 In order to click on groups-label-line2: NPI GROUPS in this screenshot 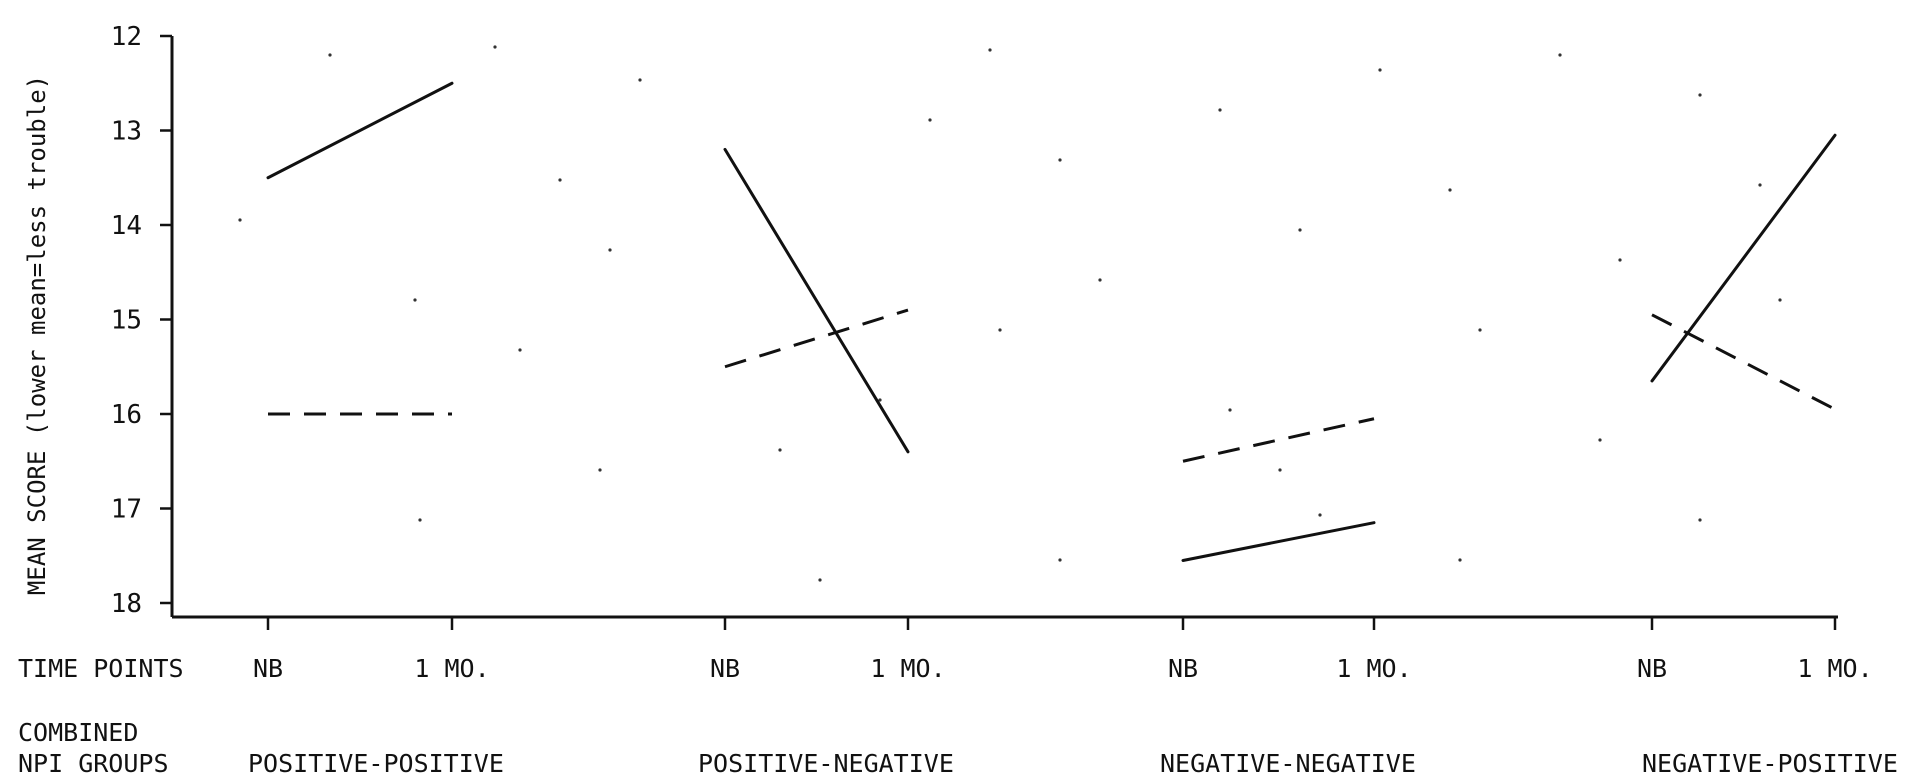, I will do `click(93, 763)`.